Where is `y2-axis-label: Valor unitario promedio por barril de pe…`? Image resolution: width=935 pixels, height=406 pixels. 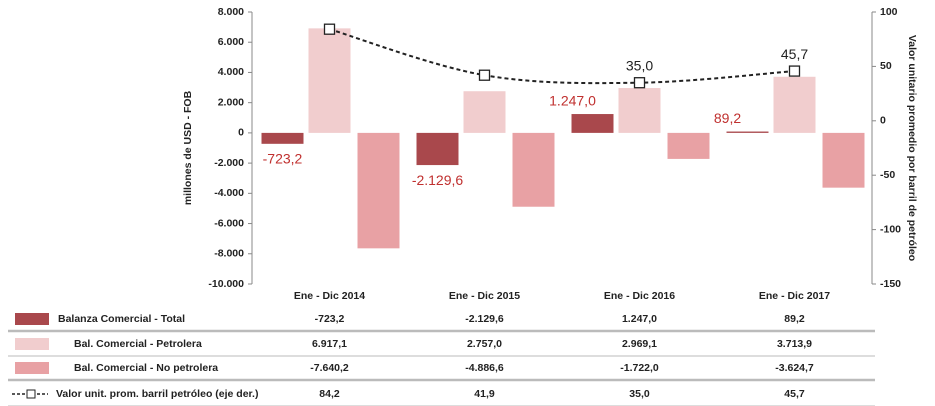 y2-axis-label: Valor unitario promedio por barril de pe… is located at coordinates (912, 148).